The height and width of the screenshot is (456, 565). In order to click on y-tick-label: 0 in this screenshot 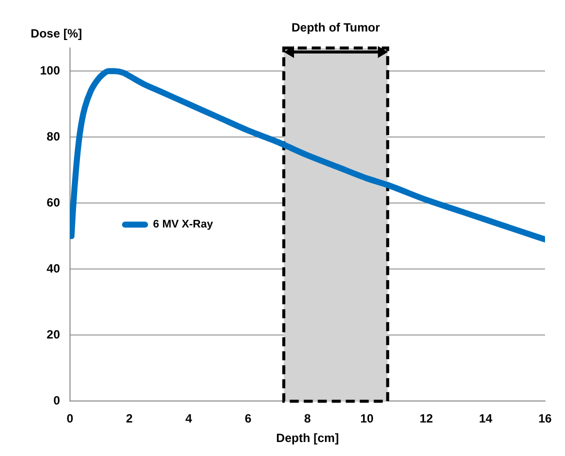, I will do `click(56, 401)`.